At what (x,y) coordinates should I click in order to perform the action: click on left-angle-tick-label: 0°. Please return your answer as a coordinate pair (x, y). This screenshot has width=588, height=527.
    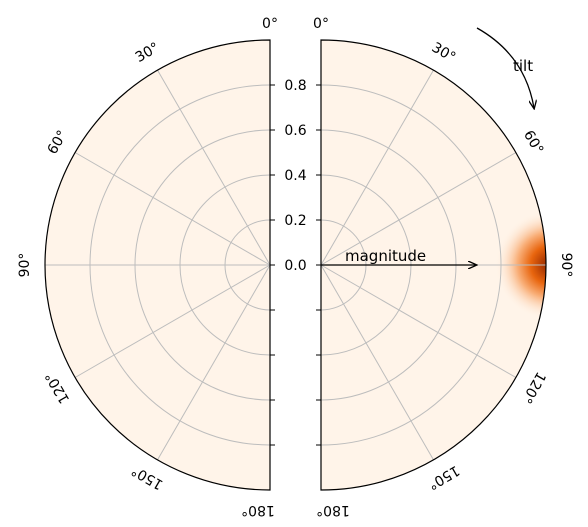
    Looking at the image, I should click on (270, 24).